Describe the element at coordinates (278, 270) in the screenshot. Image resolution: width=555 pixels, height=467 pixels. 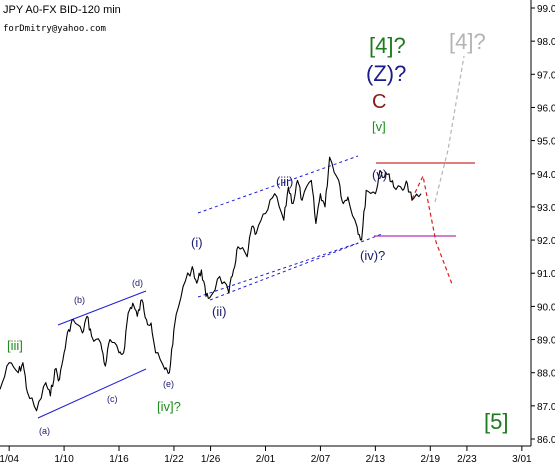
I see `channel-line-middle-impulse` at that location.